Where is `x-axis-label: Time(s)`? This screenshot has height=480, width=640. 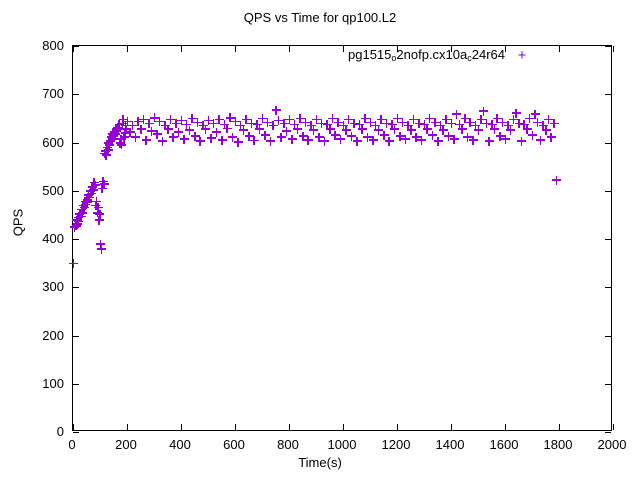
x-axis-label: Time(s) is located at coordinates (320, 462).